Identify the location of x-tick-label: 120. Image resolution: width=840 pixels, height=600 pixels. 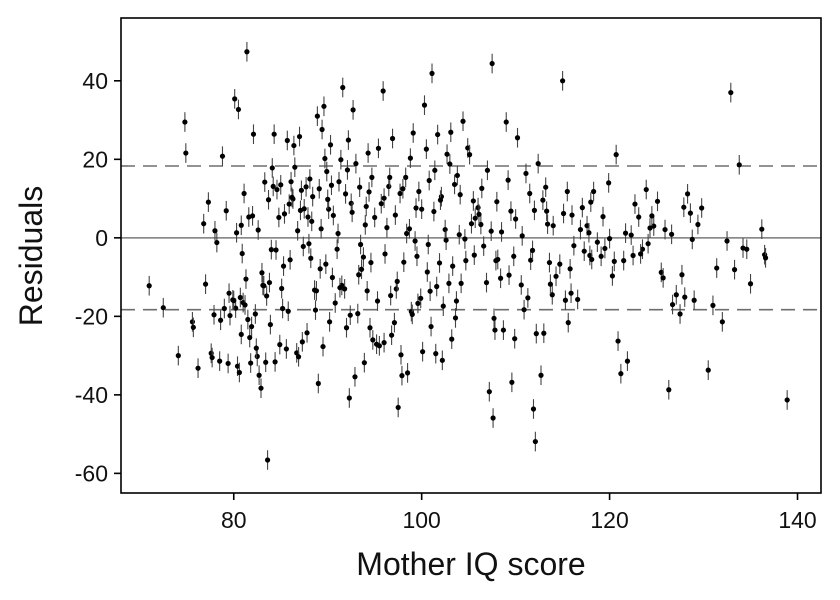
(609, 520).